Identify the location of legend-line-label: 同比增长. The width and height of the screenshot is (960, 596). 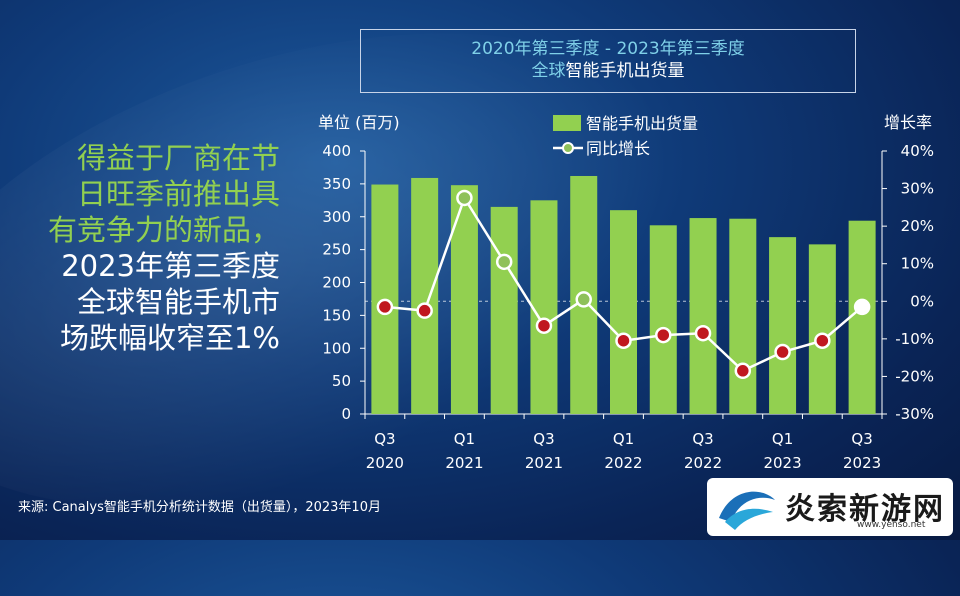
(618, 148).